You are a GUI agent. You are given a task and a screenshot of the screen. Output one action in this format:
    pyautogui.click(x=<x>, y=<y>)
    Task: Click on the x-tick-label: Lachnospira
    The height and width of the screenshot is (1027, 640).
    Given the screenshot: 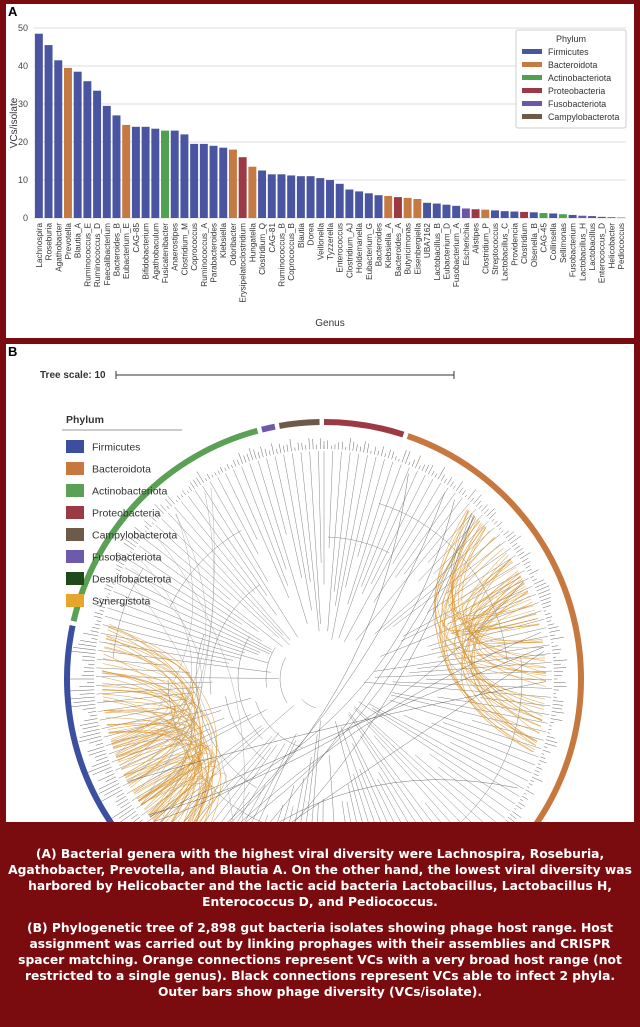 What is the action you would take?
    pyautogui.click(x=39, y=245)
    